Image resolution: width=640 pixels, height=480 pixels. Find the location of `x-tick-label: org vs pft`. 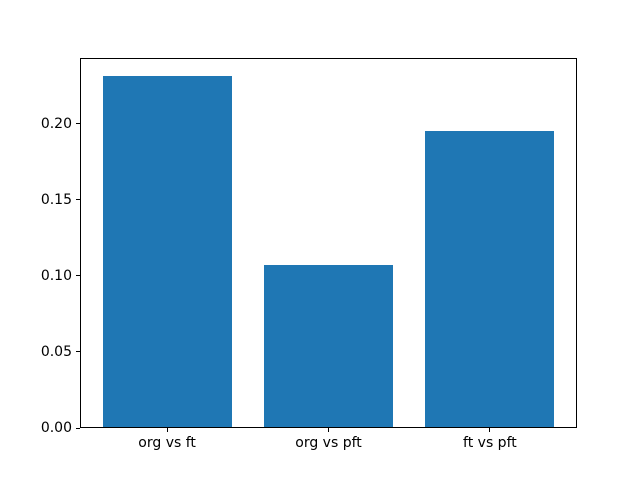

x-tick-label: org vs pft is located at coordinates (328, 443).